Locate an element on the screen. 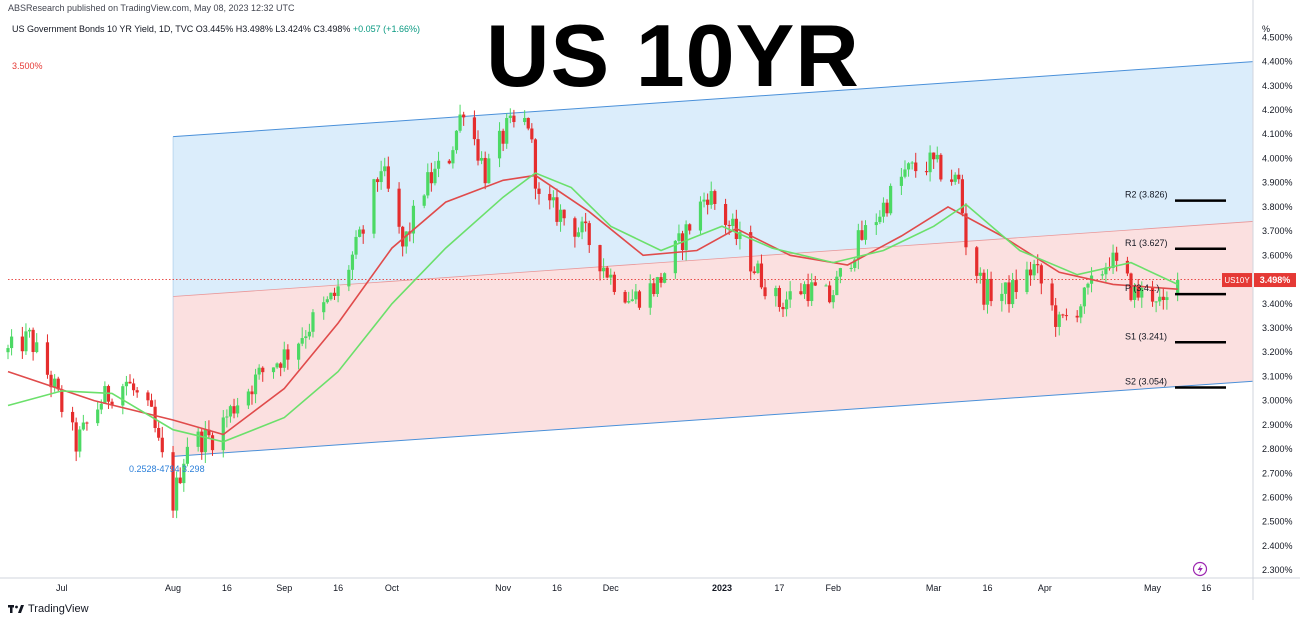  y-tick-label: 2.800% is located at coordinates (1277, 449).